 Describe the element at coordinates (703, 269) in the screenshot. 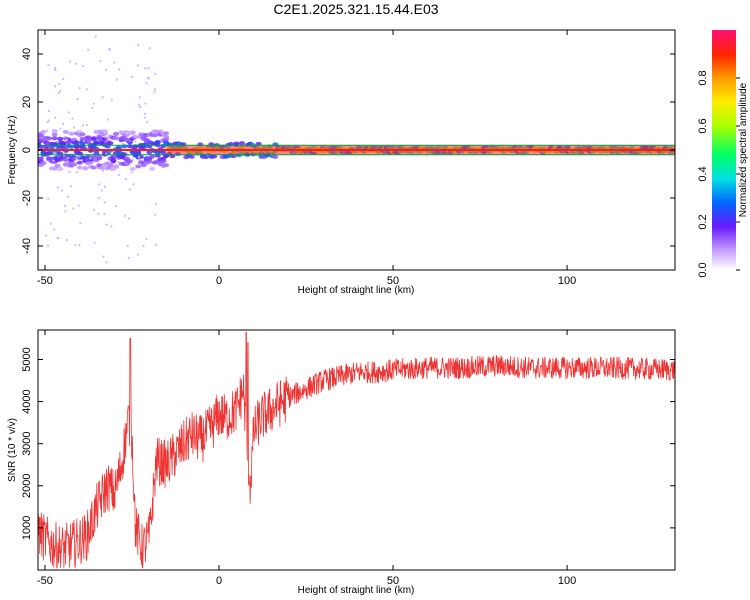

I see `colorbar-tick-label: 0.0` at that location.